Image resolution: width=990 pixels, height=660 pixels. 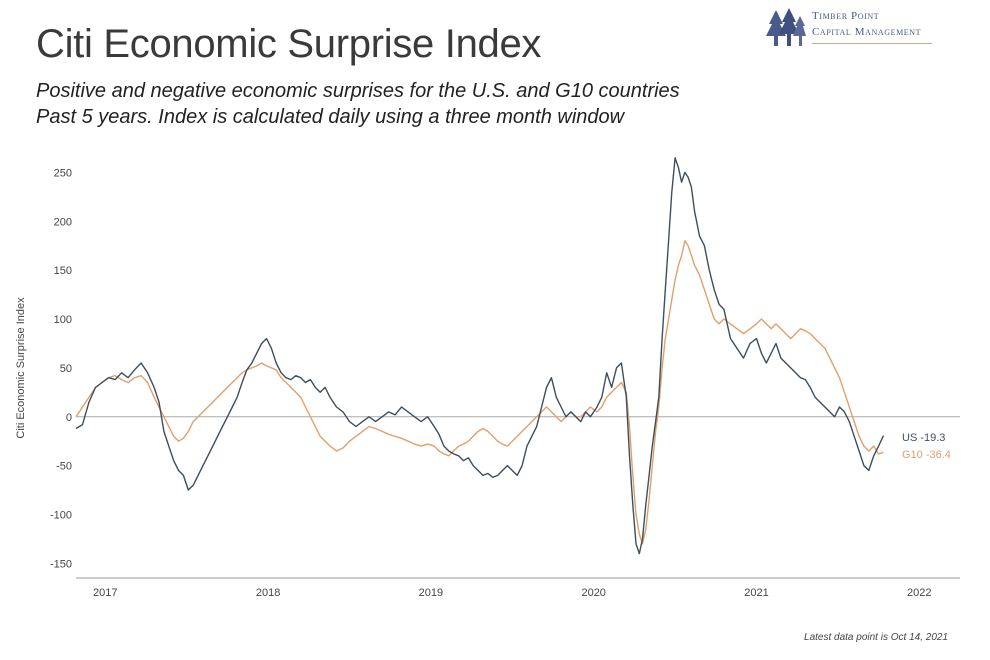 I want to click on logo-rule, so click(x=872, y=43).